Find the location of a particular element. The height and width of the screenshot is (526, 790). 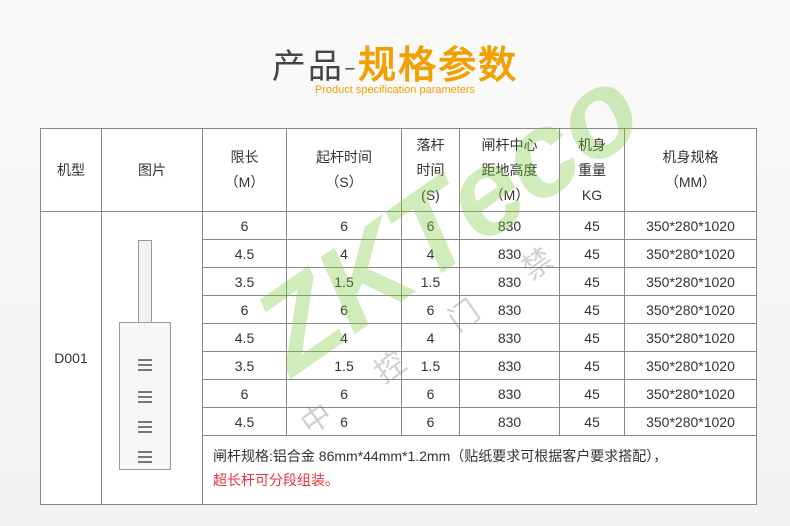

product-image is located at coordinates (152, 358).